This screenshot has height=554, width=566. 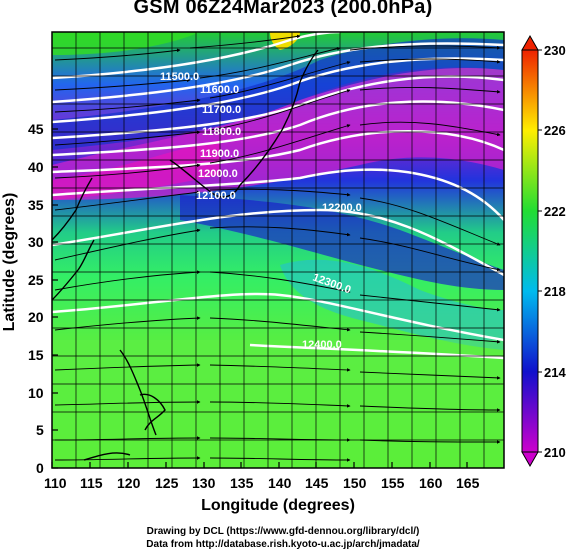 I want to click on colorbar: 210 214 218 222 226 230, so click(x=543, y=251).